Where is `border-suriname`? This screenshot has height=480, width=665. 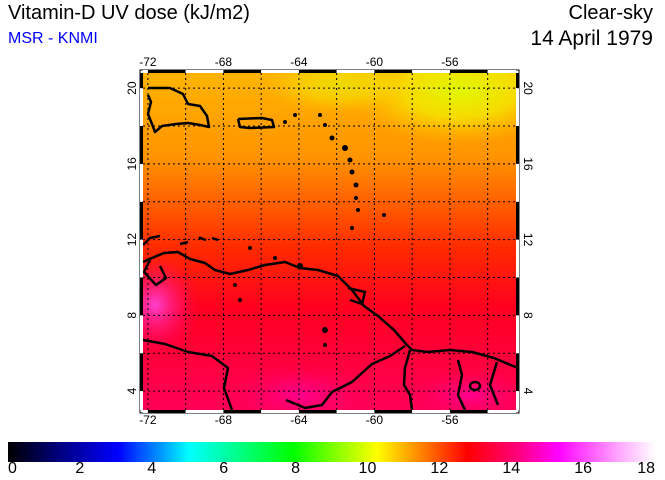
border-suriname is located at coordinates (461, 384).